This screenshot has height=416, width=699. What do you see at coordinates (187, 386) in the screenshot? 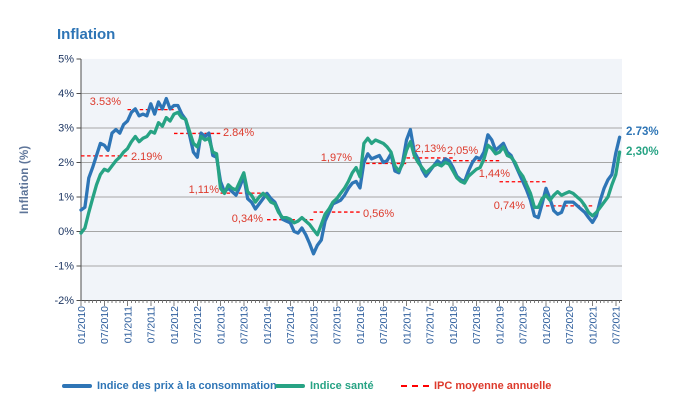
I see `legend-label-ipc: Indice des prix à la consommation` at bounding box center [187, 386].